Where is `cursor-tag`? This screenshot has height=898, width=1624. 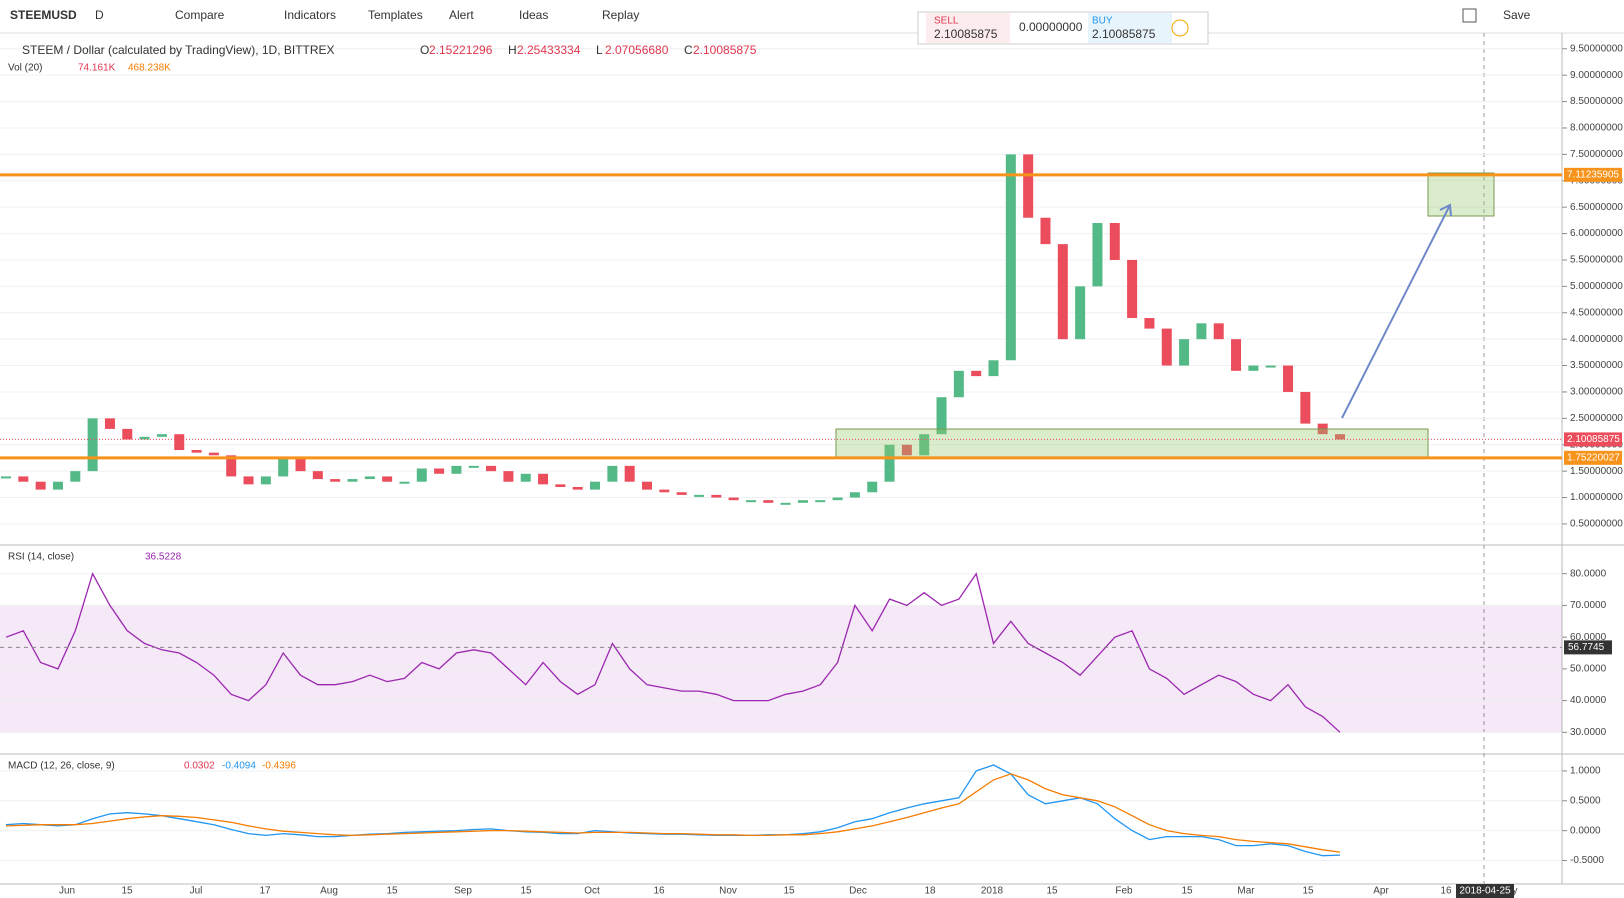
cursor-tag is located at coordinates (1588, 647).